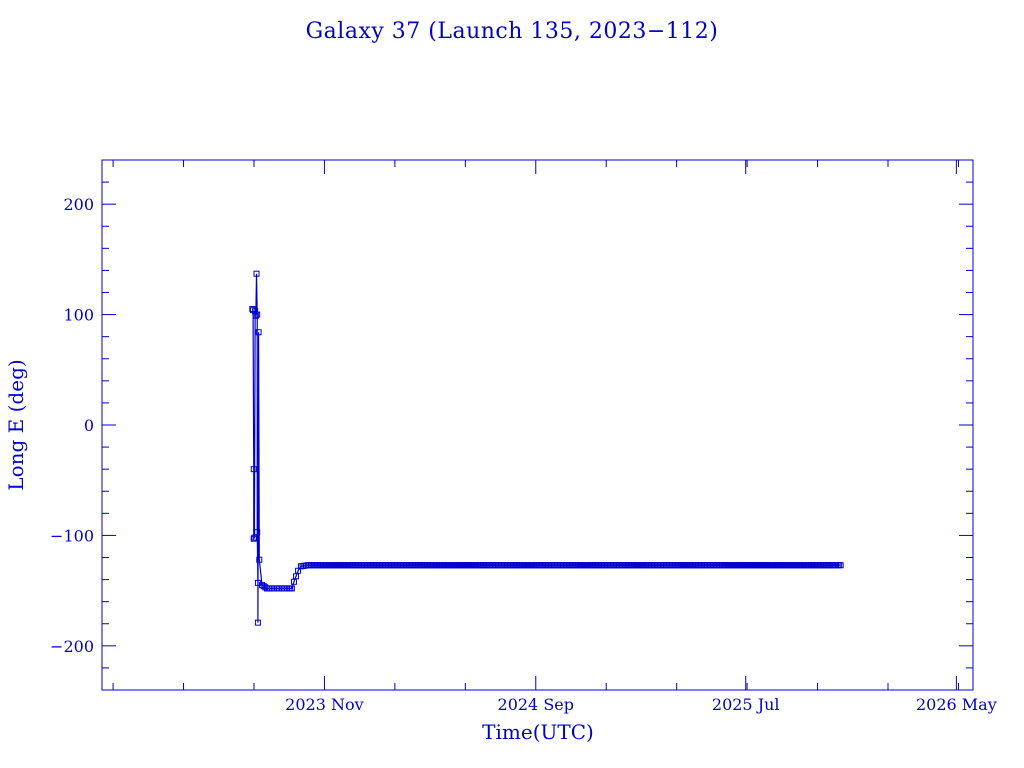 Image resolution: width=1024 pixels, height=768 pixels. What do you see at coordinates (324, 704) in the screenshot?
I see `x-tick-label: 2023 Nov` at bounding box center [324, 704].